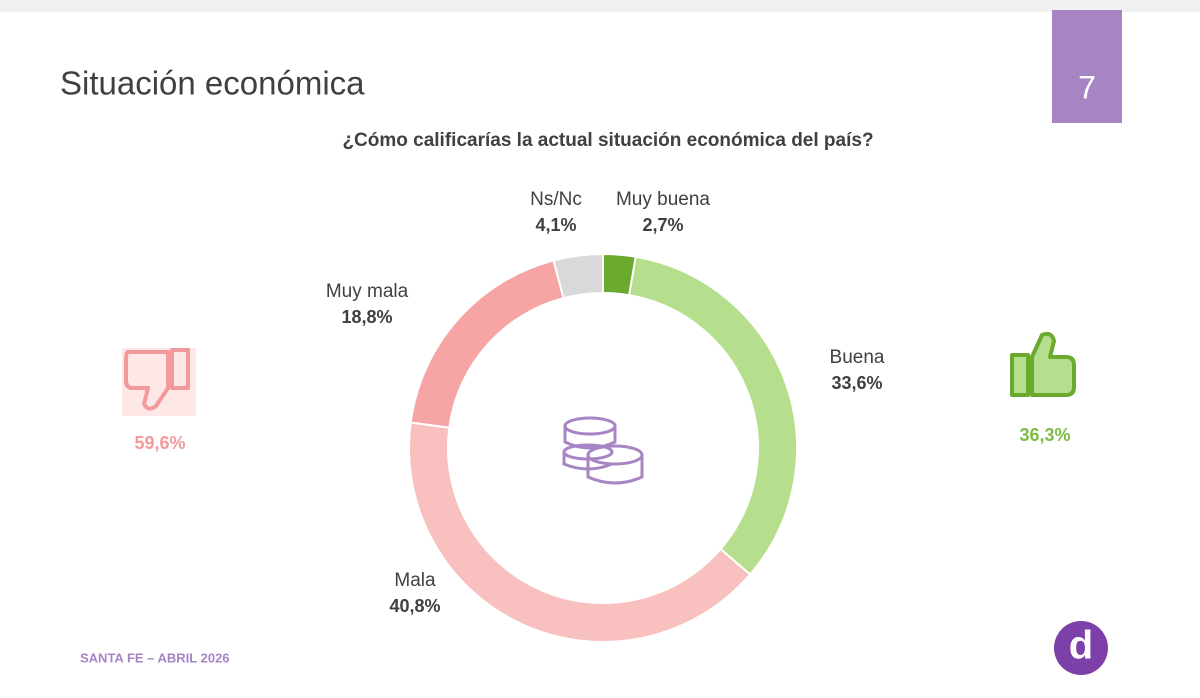  I want to click on thumbs-down-icon, so click(159, 382).